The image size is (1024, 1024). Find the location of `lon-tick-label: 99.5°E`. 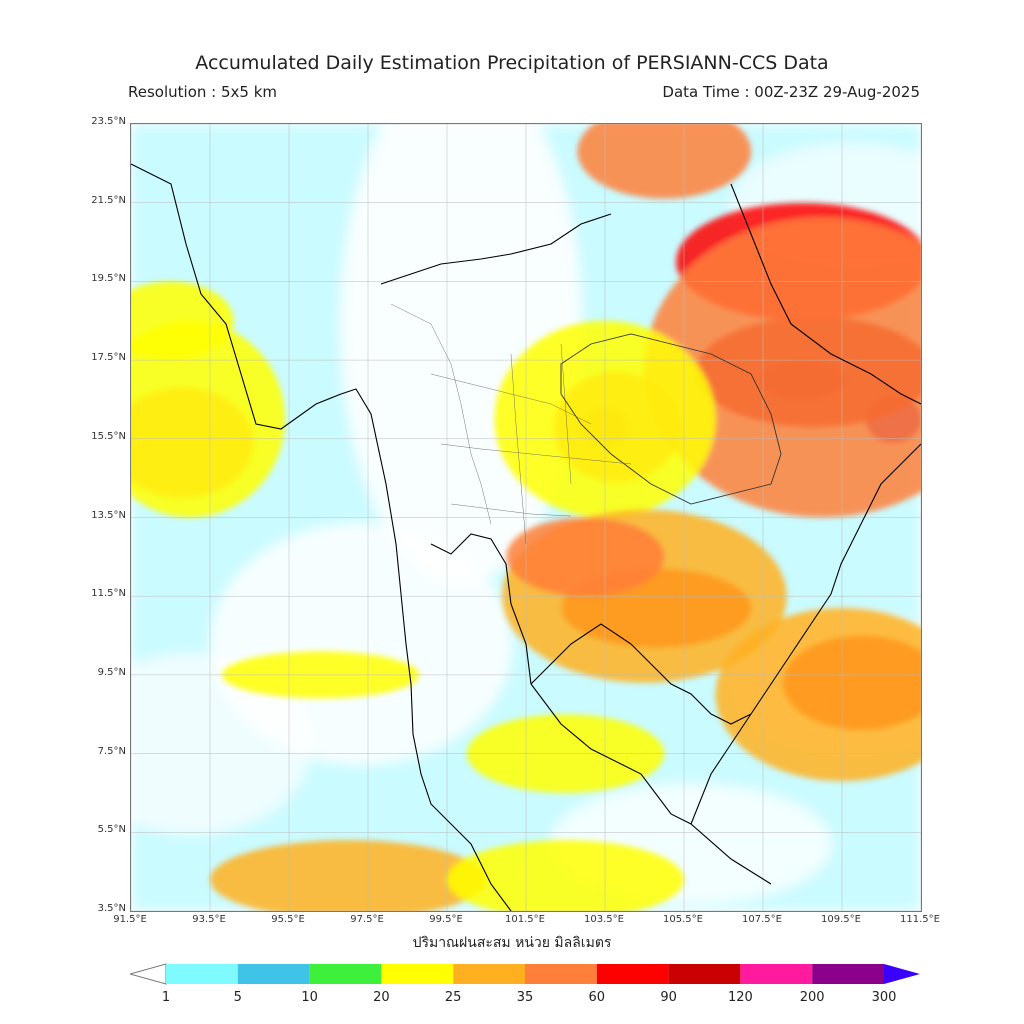

lon-tick-label: 99.5°E is located at coordinates (446, 919).